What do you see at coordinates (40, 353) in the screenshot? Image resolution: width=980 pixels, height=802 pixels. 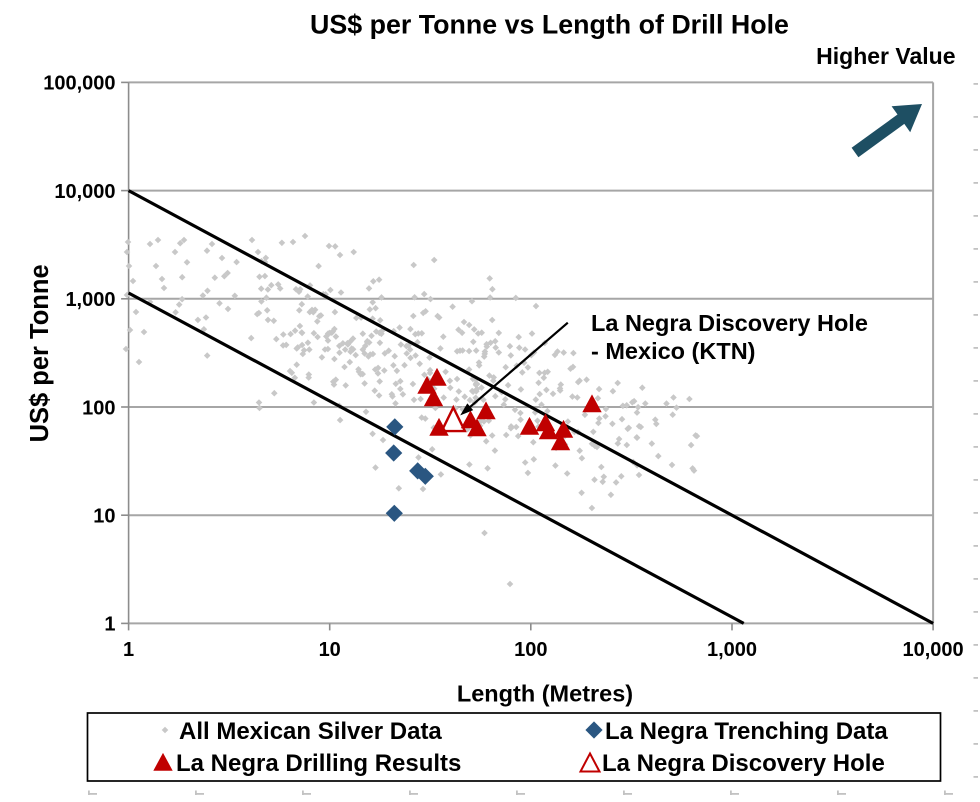 I see `svg-text: US$ per Tonne` at bounding box center [40, 353].